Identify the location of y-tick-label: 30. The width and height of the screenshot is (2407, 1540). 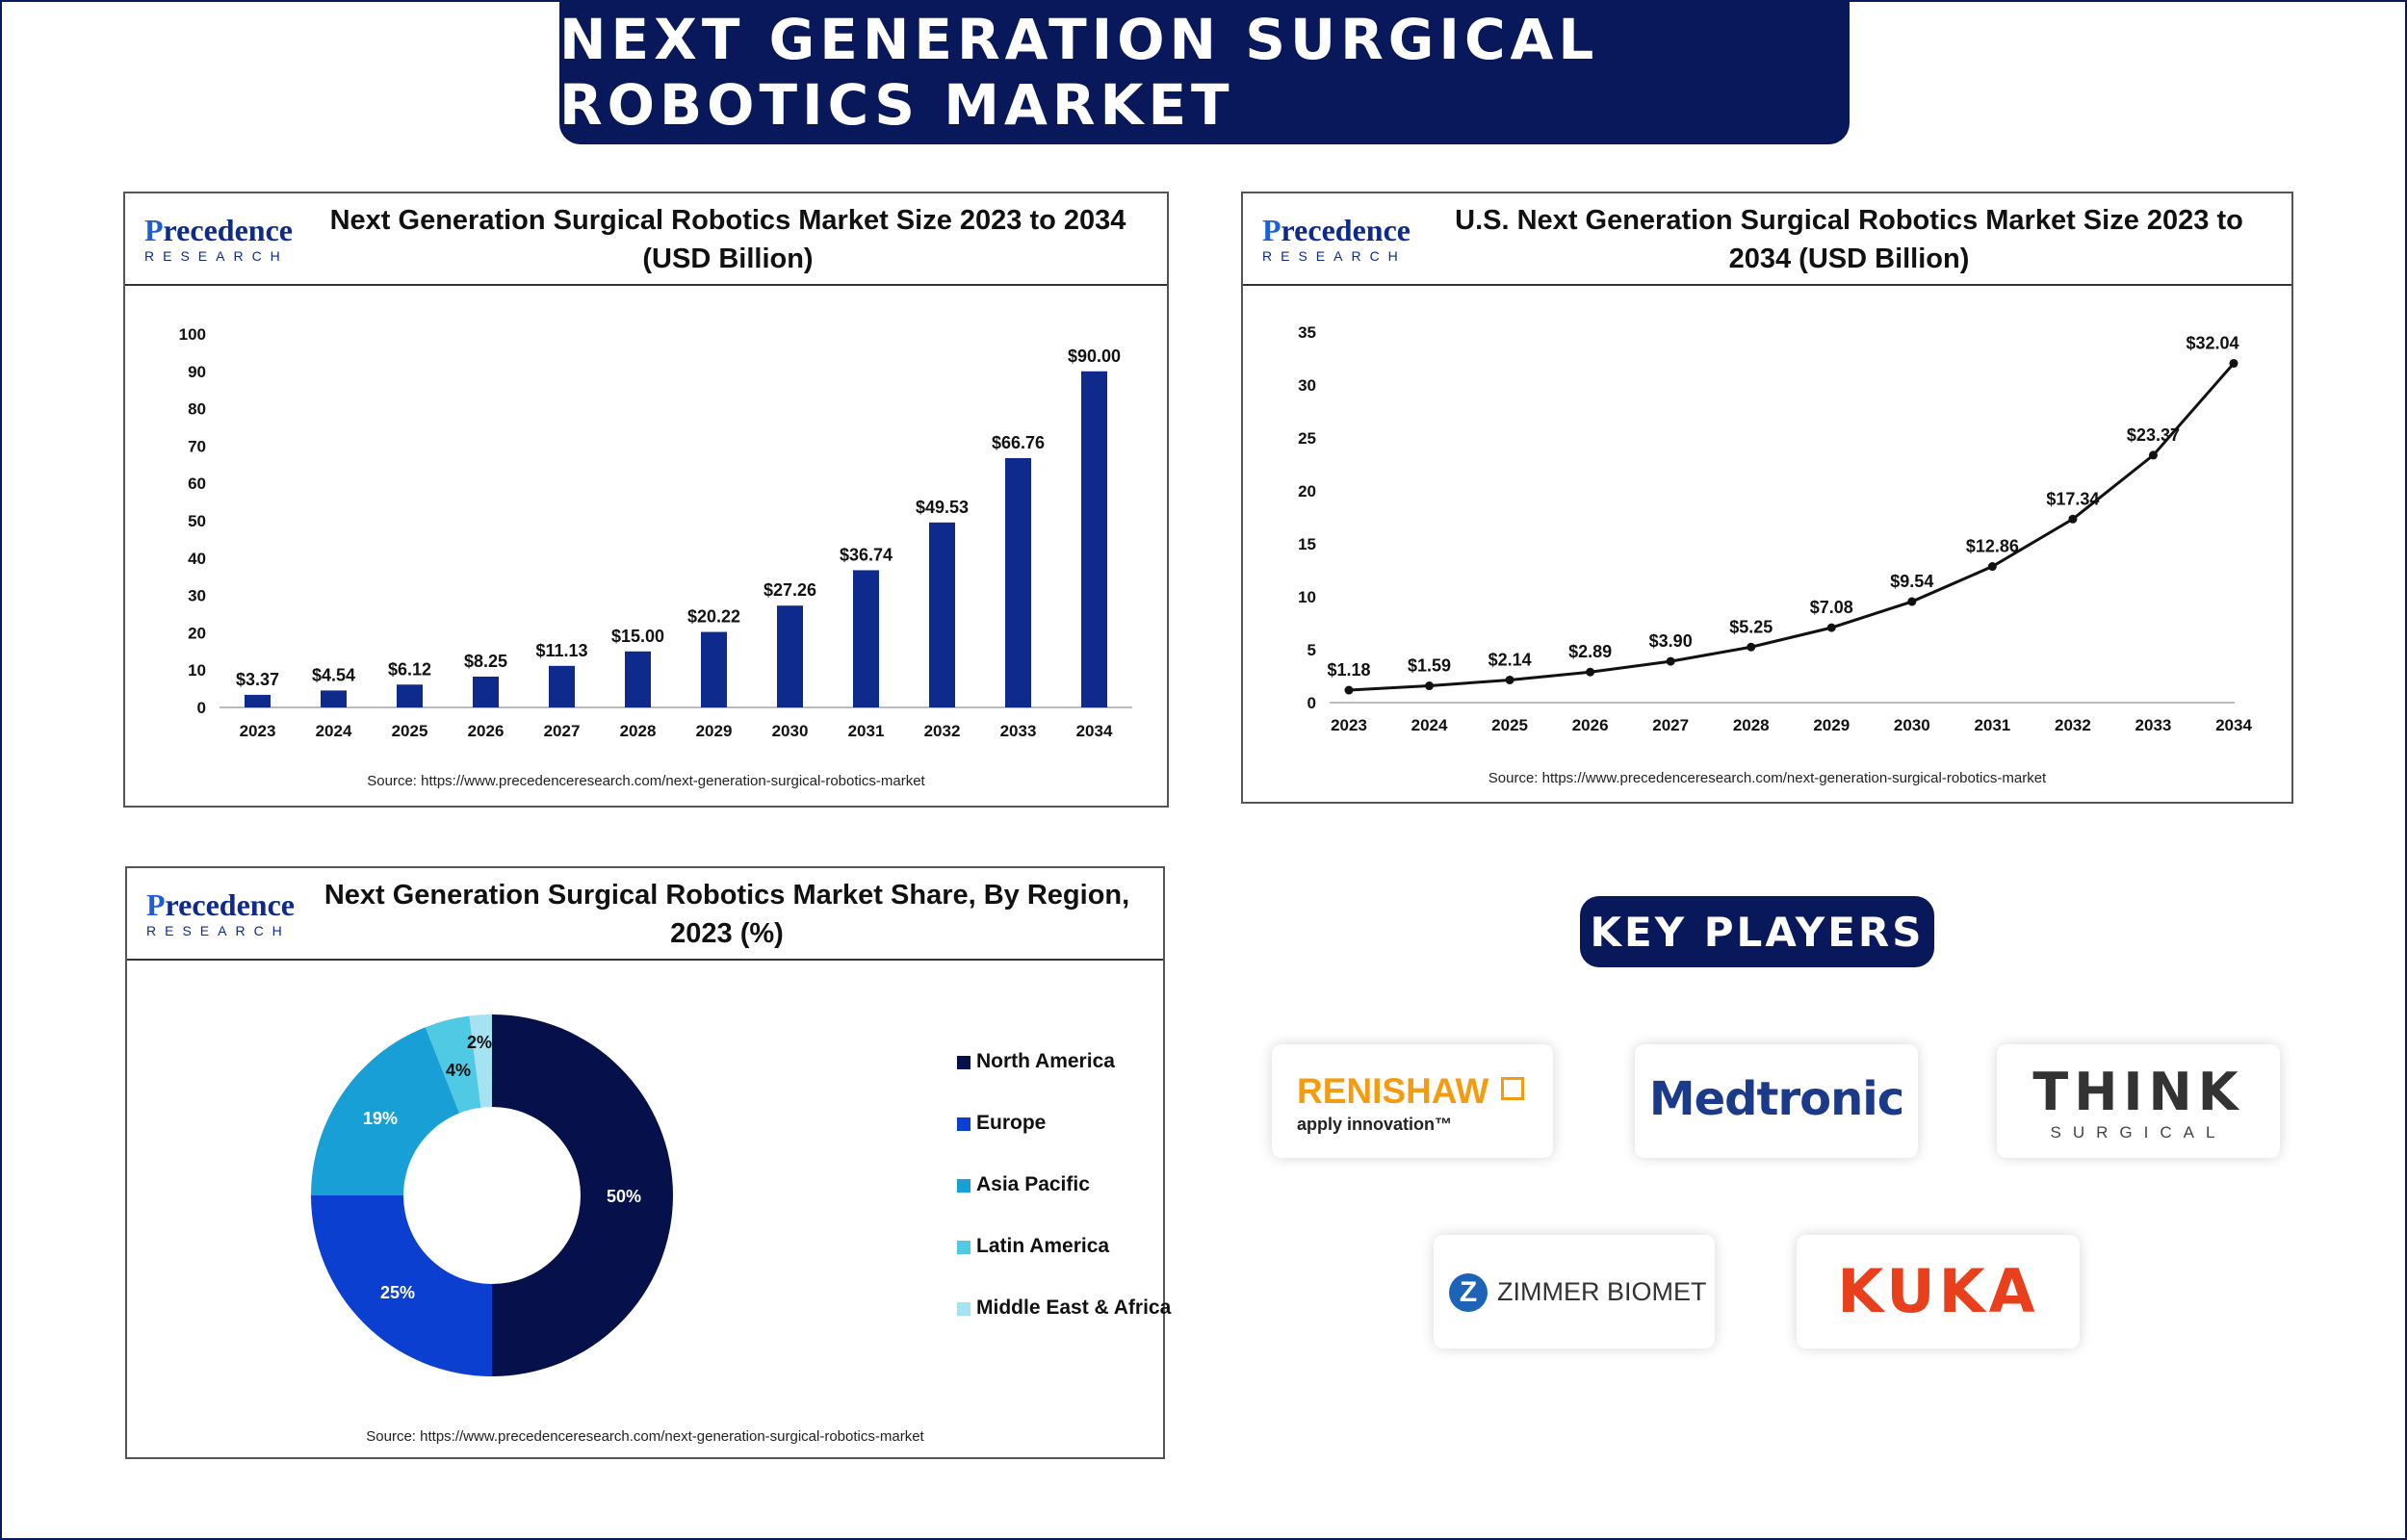
(1307, 385).